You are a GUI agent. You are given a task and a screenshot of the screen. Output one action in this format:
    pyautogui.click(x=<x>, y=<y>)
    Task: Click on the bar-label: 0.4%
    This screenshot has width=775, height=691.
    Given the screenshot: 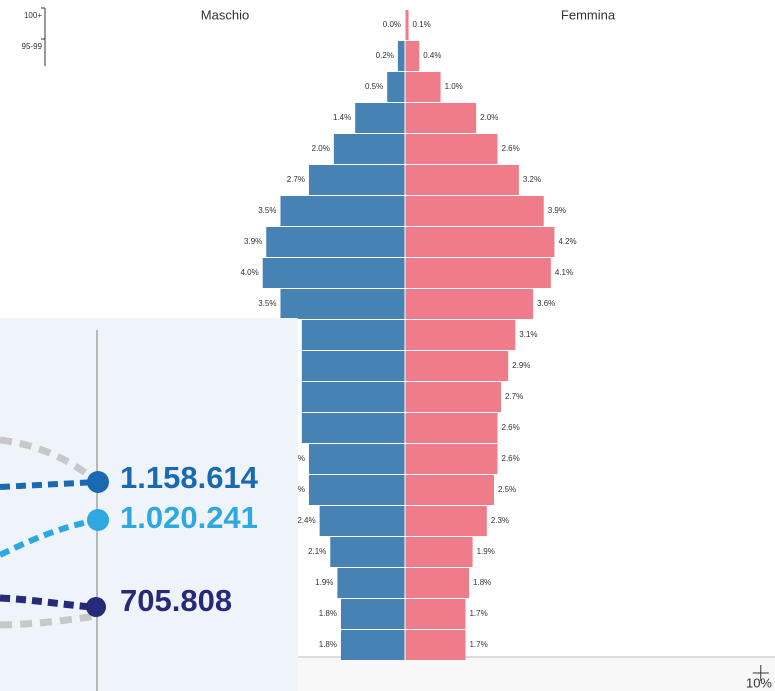 What is the action you would take?
    pyautogui.click(x=432, y=55)
    